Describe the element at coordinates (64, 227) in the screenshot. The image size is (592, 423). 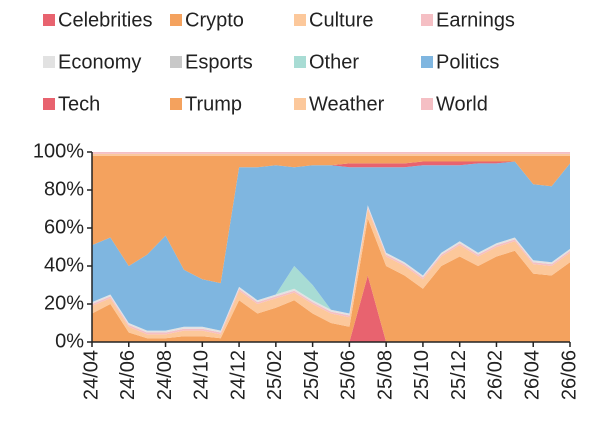
I see `y-tick-label: 60%` at that location.